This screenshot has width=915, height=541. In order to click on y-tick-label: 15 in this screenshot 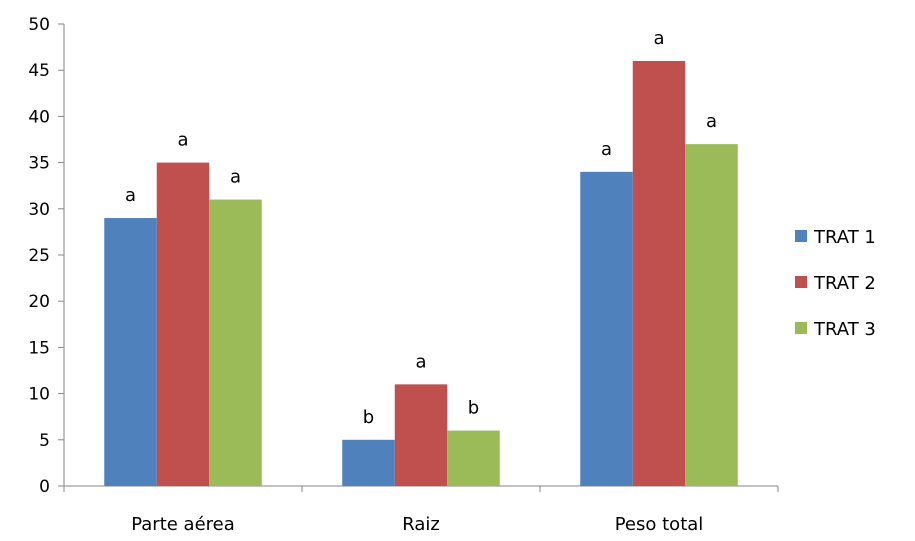, I will do `click(39, 348)`.